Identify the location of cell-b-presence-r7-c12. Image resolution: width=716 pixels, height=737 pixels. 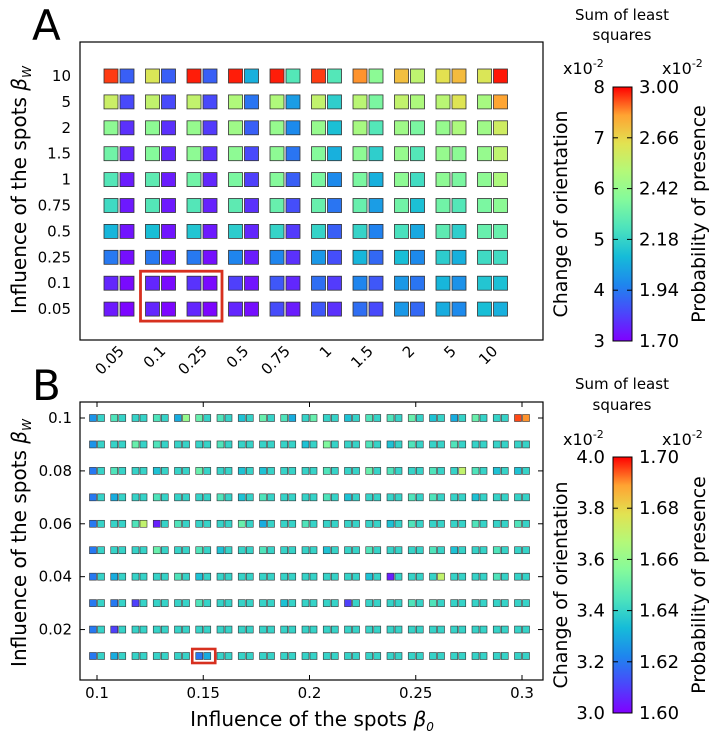
(356, 603).